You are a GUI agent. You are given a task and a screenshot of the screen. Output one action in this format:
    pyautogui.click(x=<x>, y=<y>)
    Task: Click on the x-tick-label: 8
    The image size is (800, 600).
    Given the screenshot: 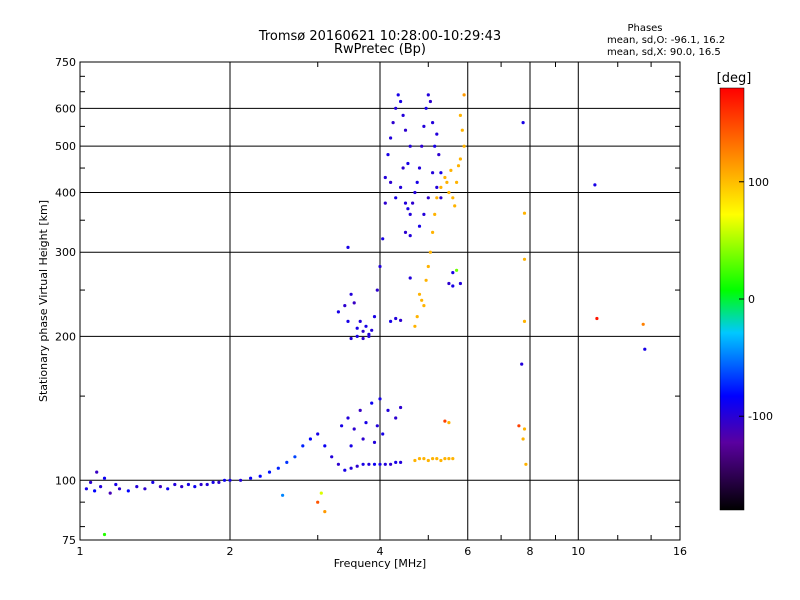 What is the action you would take?
    pyautogui.click(x=530, y=551)
    